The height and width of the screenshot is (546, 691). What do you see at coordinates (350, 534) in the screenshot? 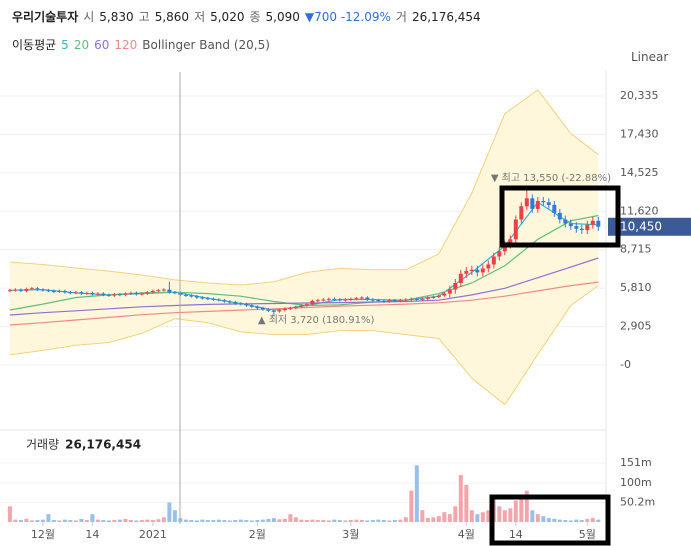
I see `x-tick-label: 3월` at bounding box center [350, 534].